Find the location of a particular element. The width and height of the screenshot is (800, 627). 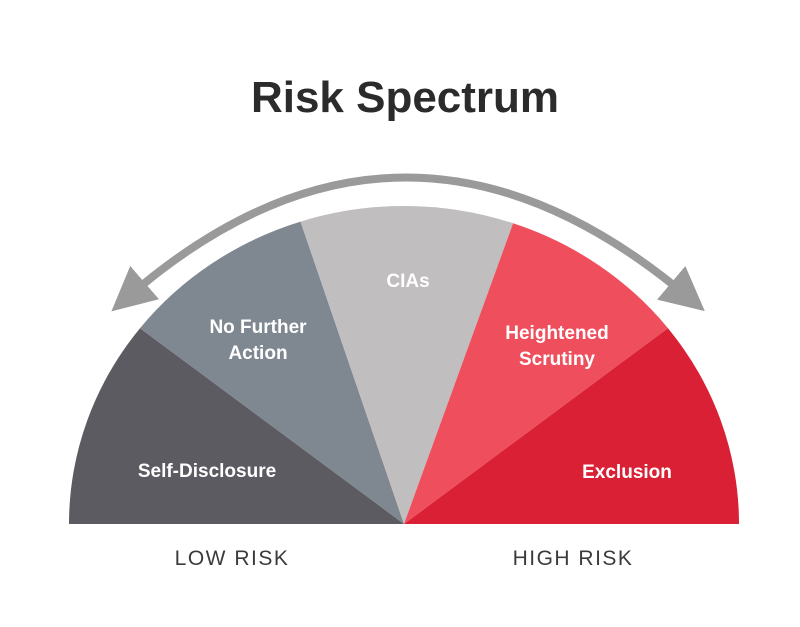

segment-label-no-further-action: No Further Action is located at coordinates (258, 340).